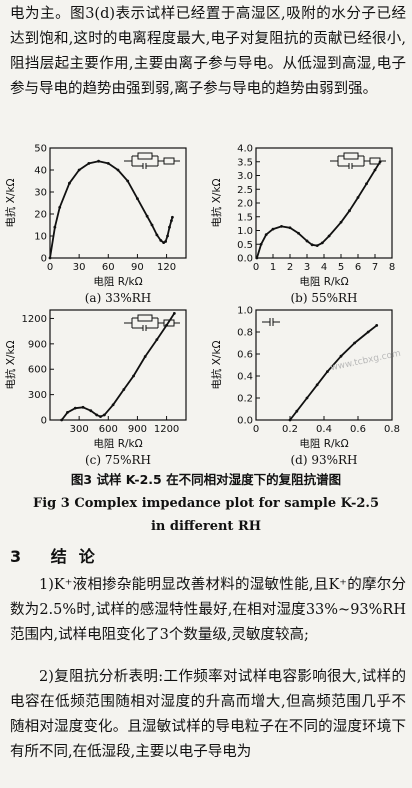  Describe the element at coordinates (245, 399) in the screenshot. I see `y-tick-label: 0.2` at that location.